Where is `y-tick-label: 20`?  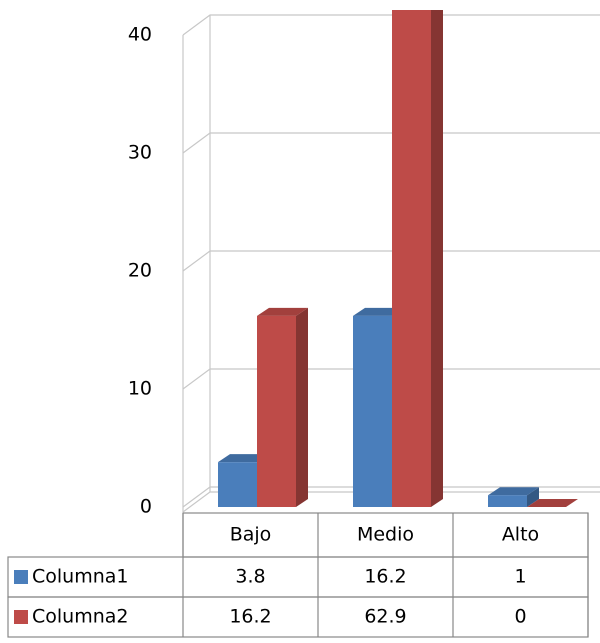
y-tick-label: 20 is located at coordinates (140, 271).